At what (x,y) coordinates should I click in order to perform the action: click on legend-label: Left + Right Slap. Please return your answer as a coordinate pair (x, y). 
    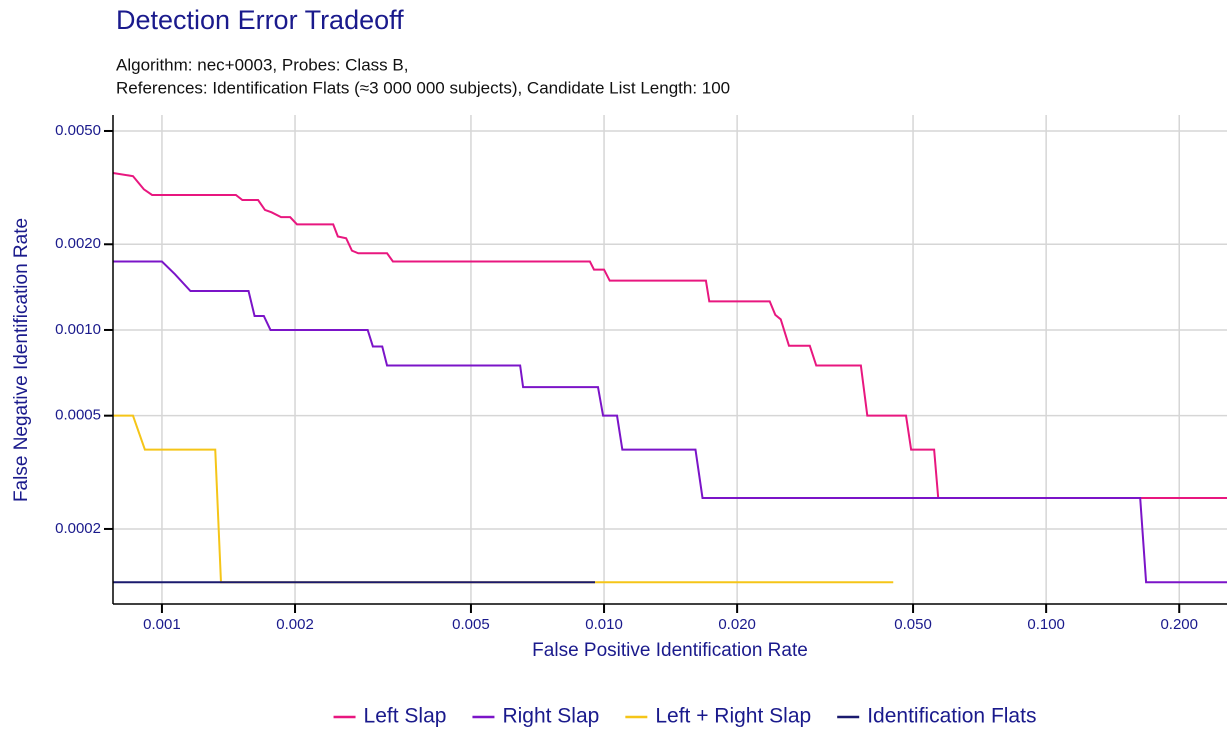
    Looking at the image, I should click on (733, 716).